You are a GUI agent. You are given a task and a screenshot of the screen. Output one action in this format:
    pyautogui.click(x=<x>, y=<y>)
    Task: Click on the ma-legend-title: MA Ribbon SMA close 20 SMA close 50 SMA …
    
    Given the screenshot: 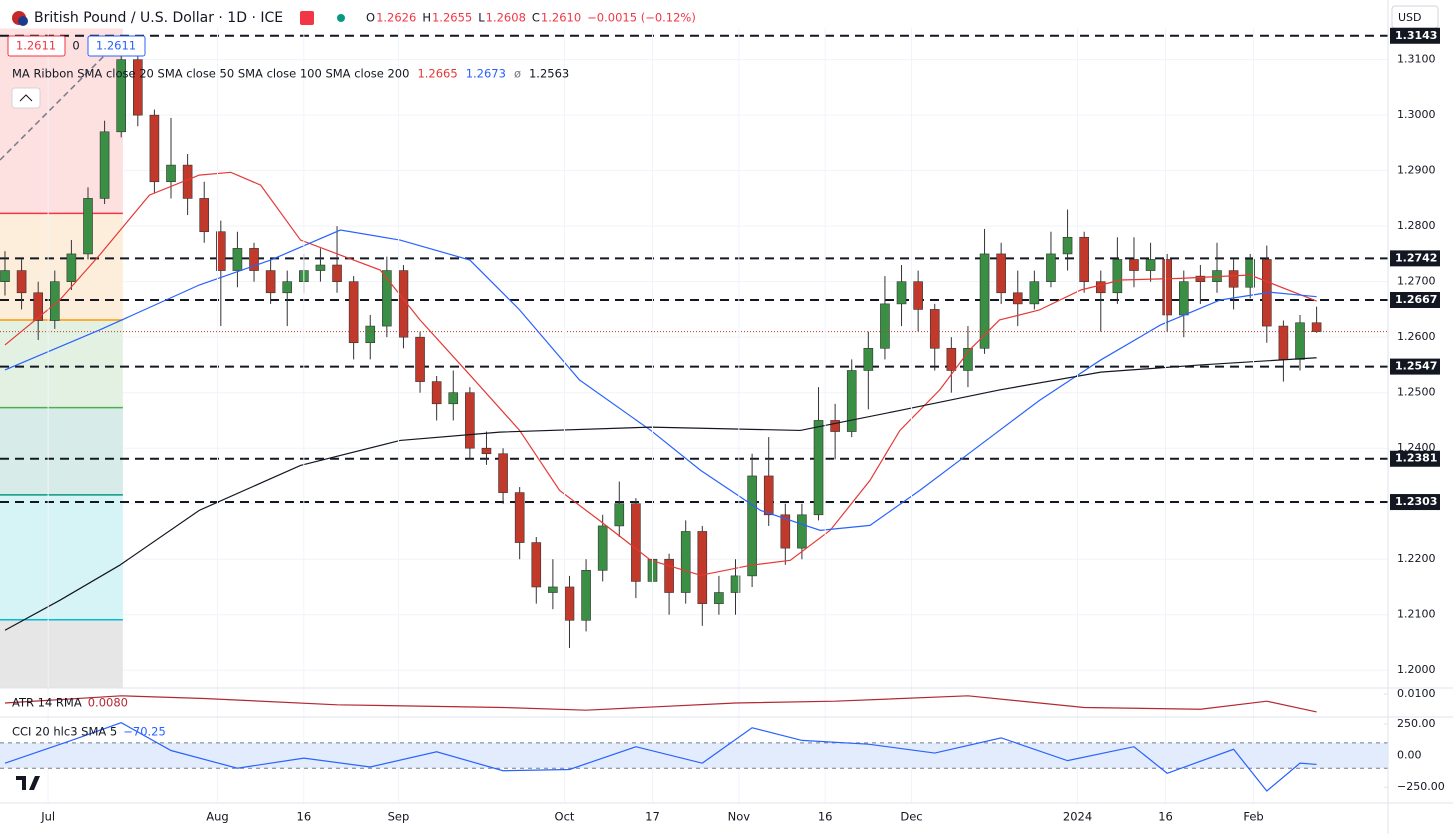 What is the action you would take?
    pyautogui.click(x=210, y=74)
    